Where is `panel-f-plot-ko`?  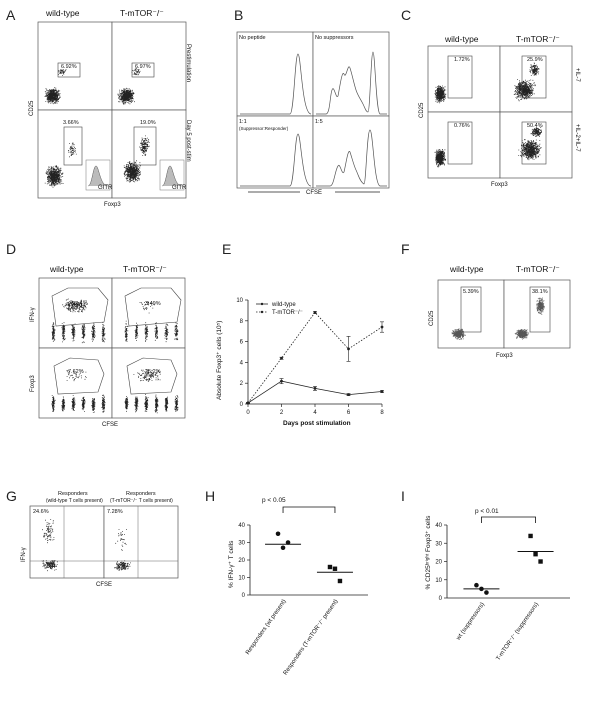
panel-f-plot-ko is located at coordinates (537, 314).